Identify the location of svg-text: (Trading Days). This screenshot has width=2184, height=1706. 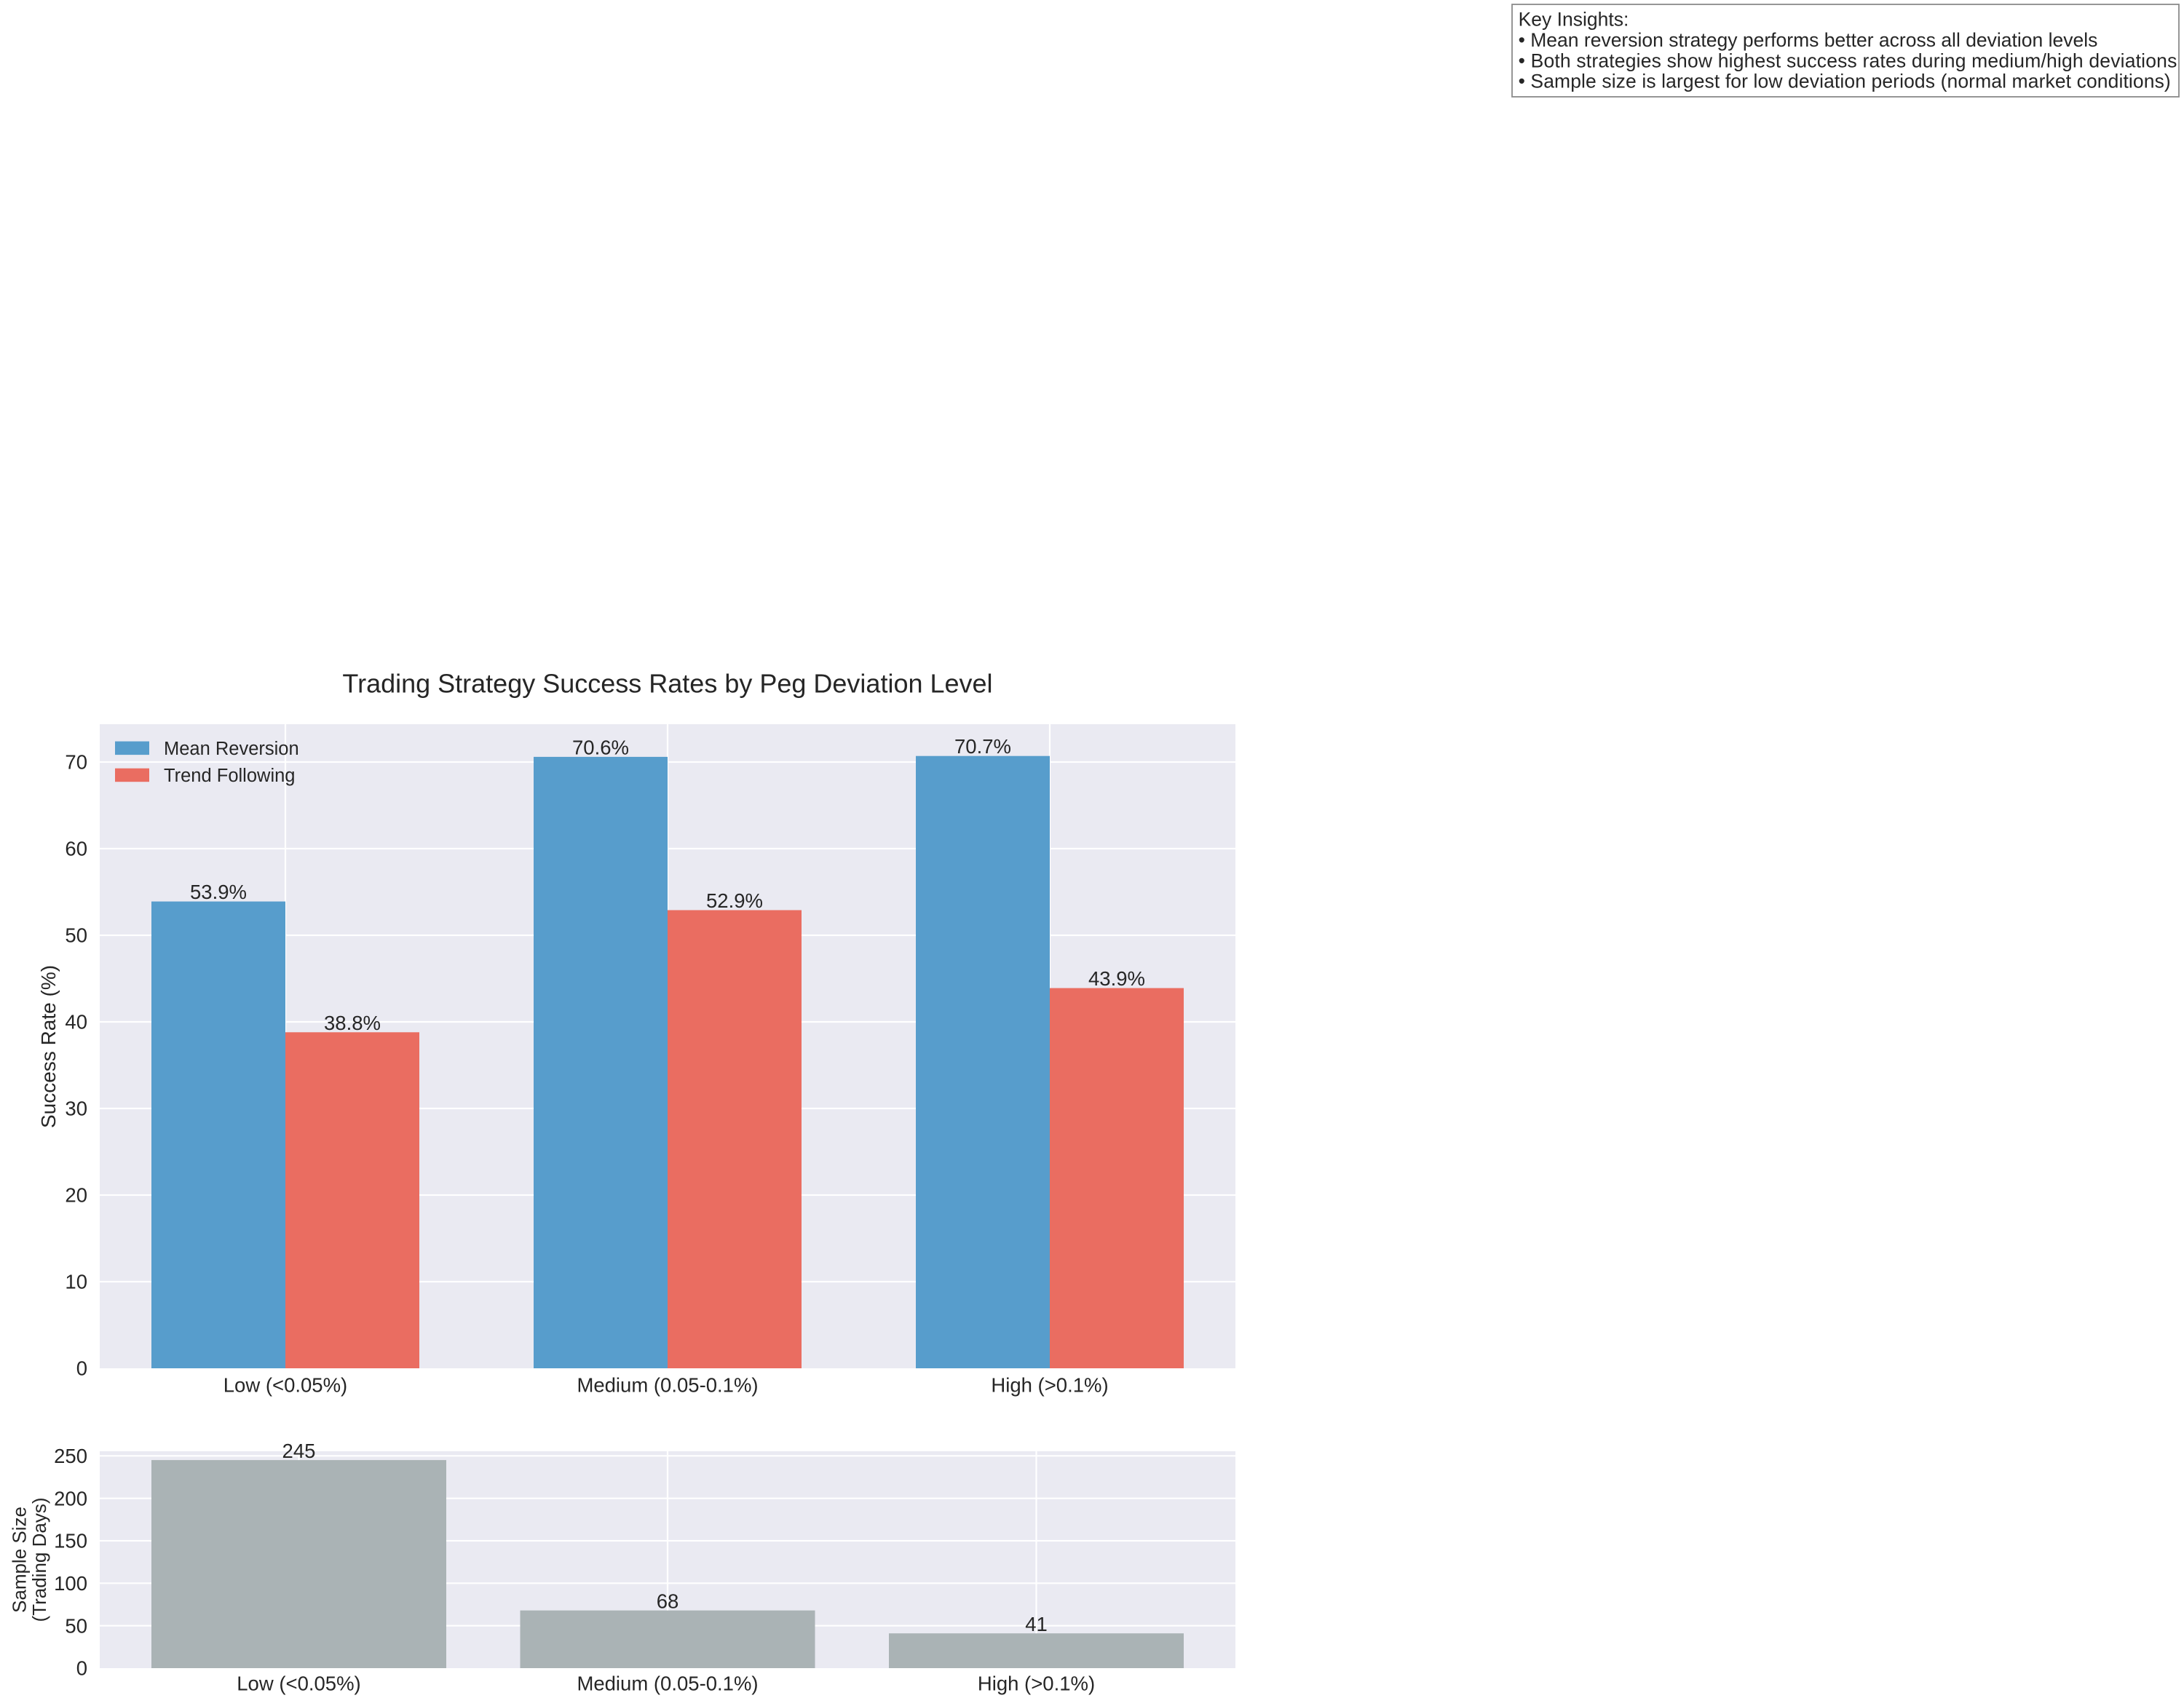
(39, 1560).